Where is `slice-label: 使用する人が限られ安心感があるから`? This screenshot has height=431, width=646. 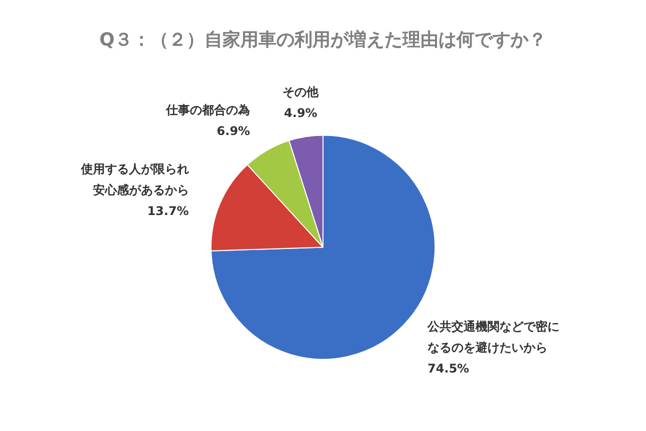 slice-label: 使用する人が限られ安心感があるから is located at coordinates (134, 179).